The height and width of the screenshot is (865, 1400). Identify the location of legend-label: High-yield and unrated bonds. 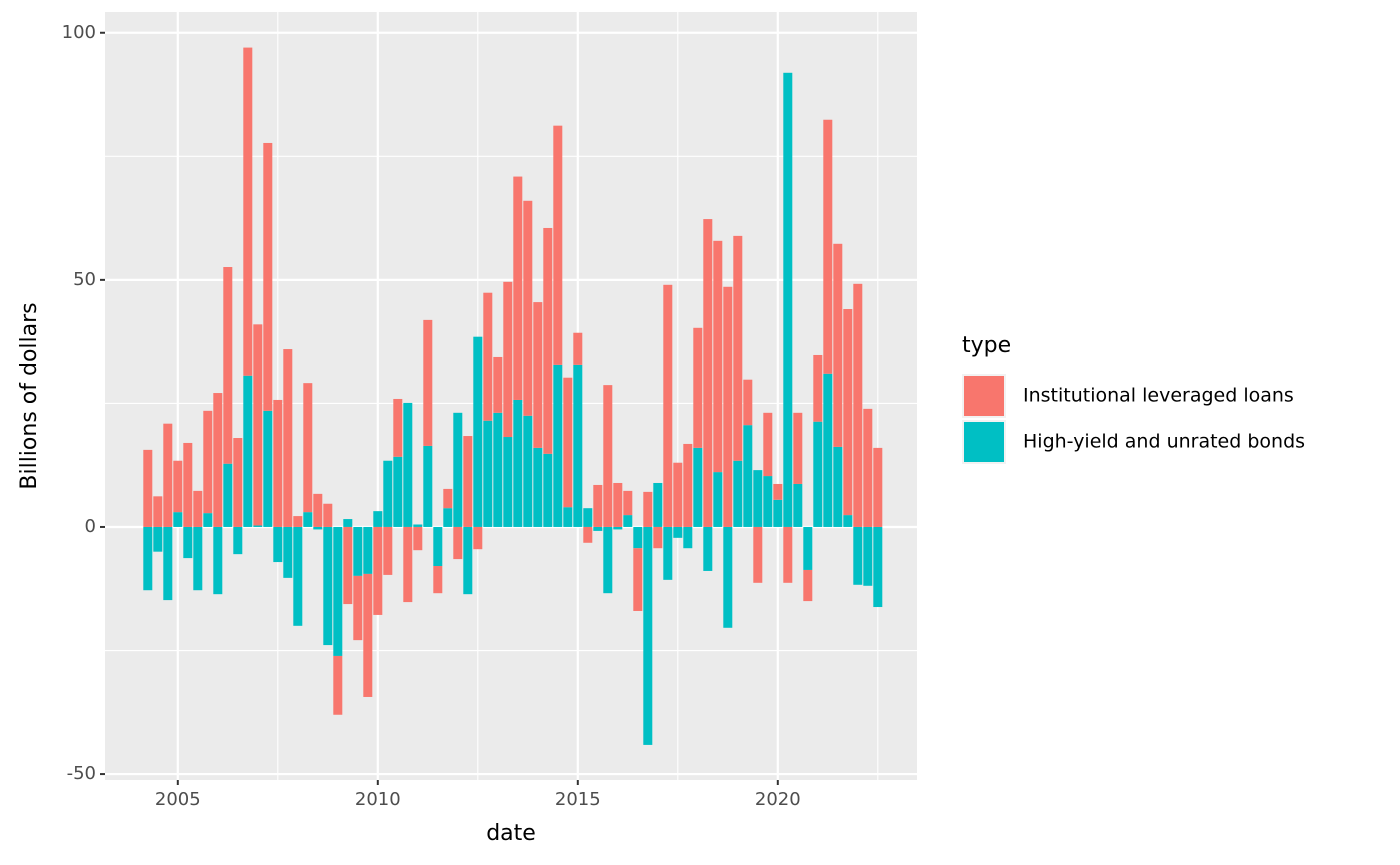
(1164, 442).